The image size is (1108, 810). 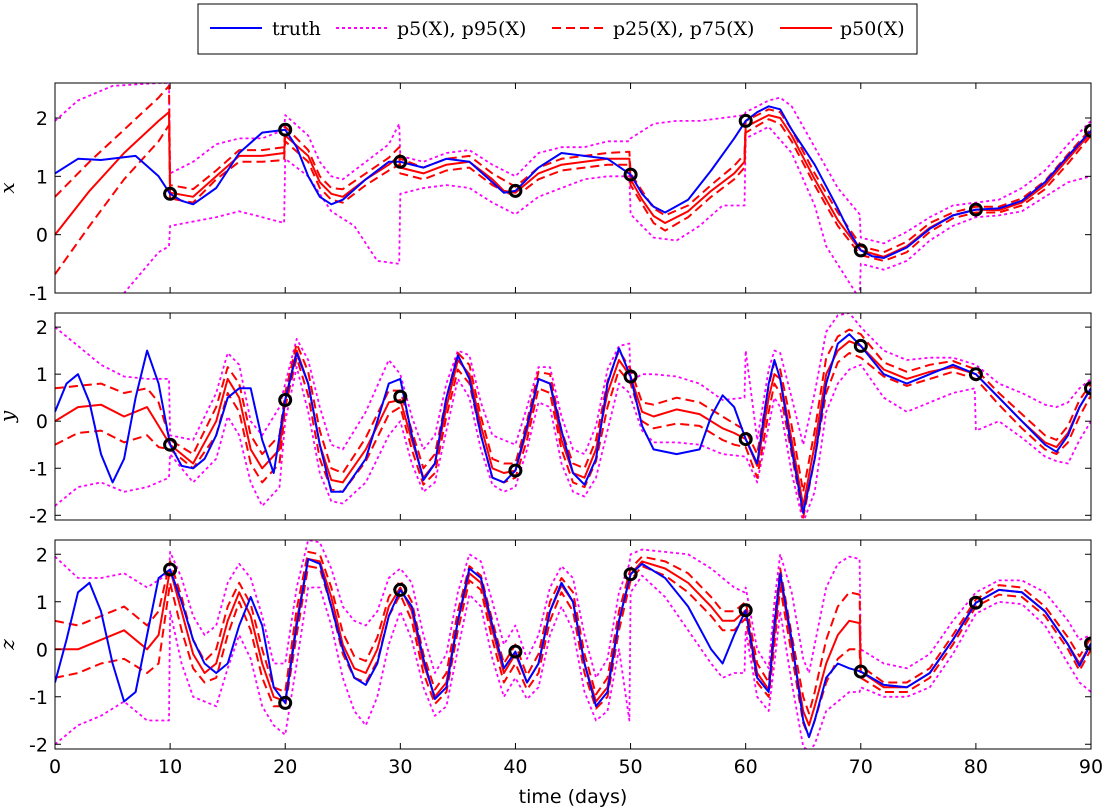 What do you see at coordinates (1091, 767) in the screenshot?
I see `x-tick-label: 90` at bounding box center [1091, 767].